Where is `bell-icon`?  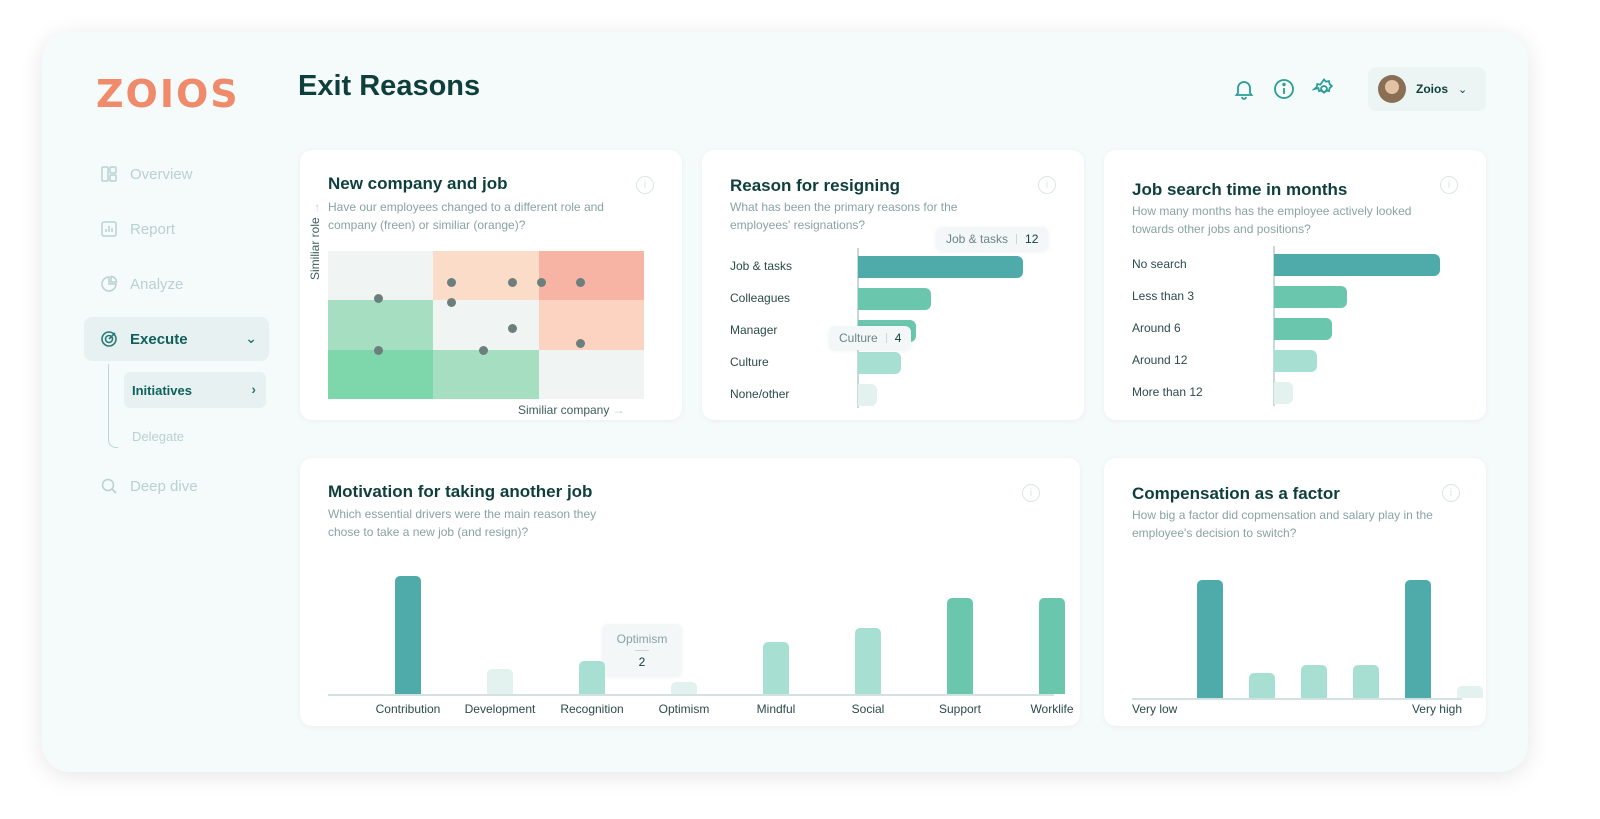 bell-icon is located at coordinates (1244, 89).